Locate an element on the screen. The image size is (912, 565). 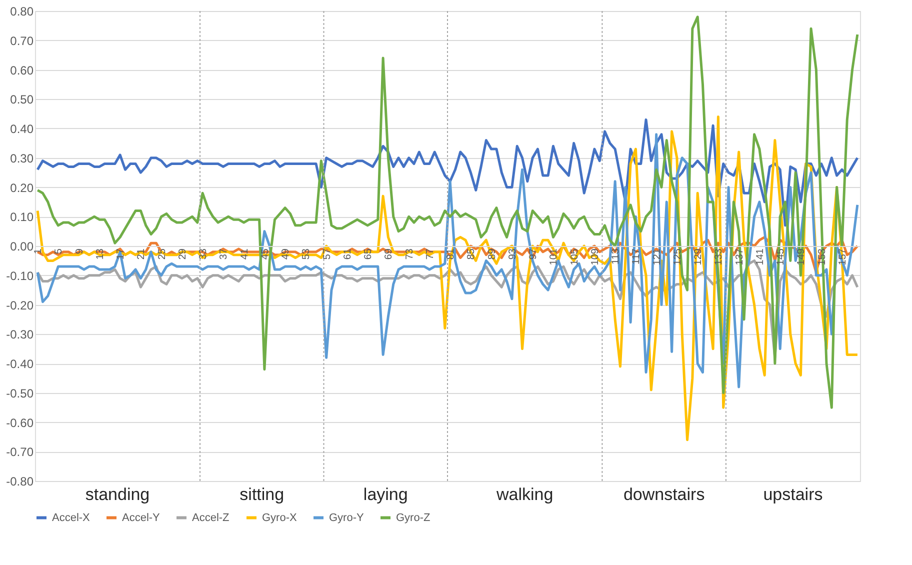
x-tick-label: 141 is located at coordinates (760, 257).